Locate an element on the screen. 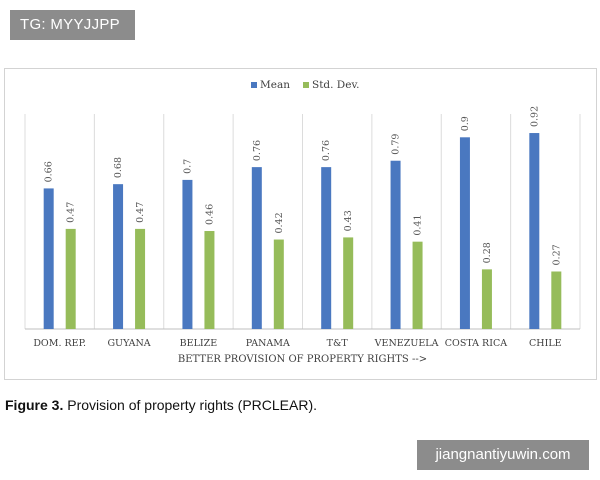 This screenshot has height=480, width=600. data-label-mean-t-t: 0.76 is located at coordinates (326, 150).